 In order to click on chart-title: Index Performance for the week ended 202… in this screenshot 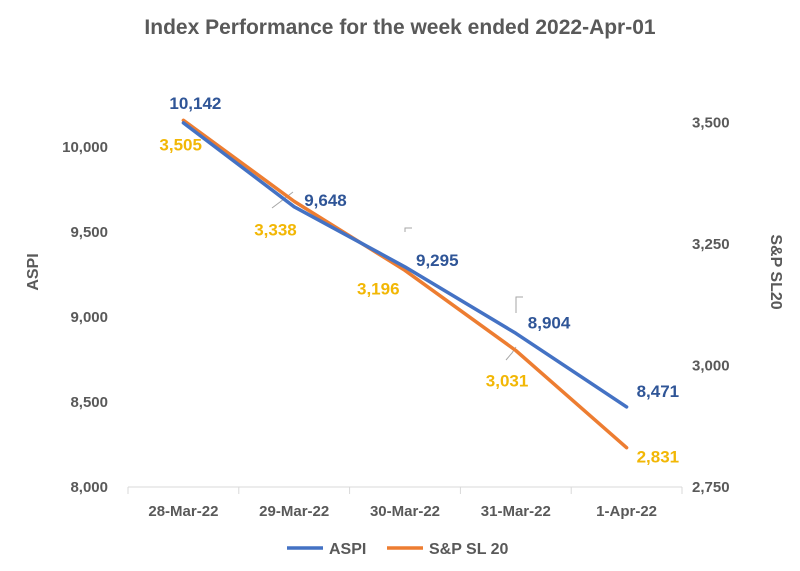, I will do `click(399, 27)`.